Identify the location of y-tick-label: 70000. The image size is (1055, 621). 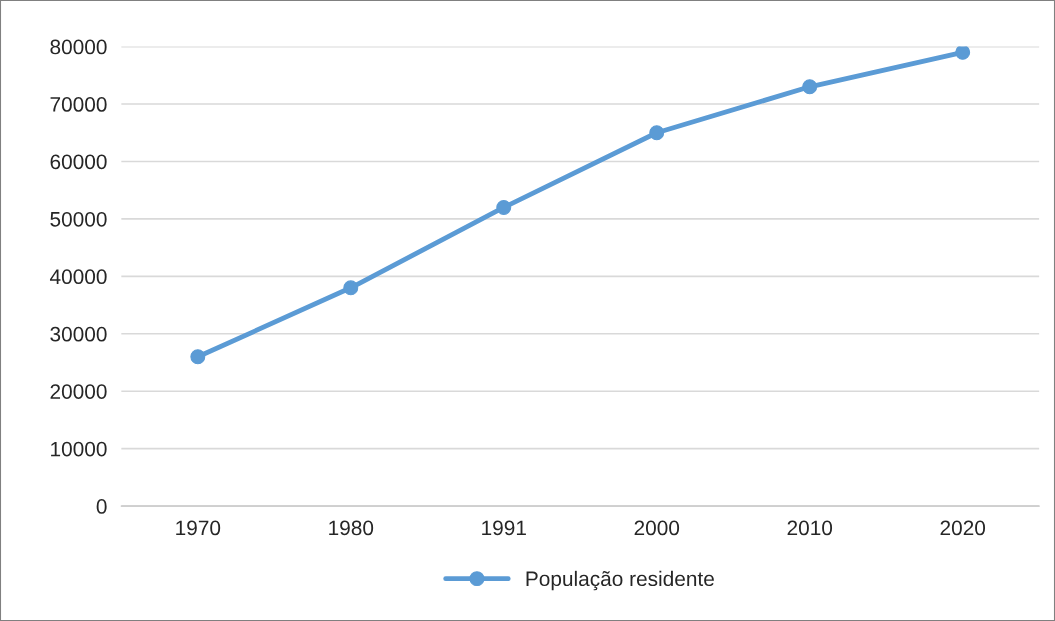
(78, 104).